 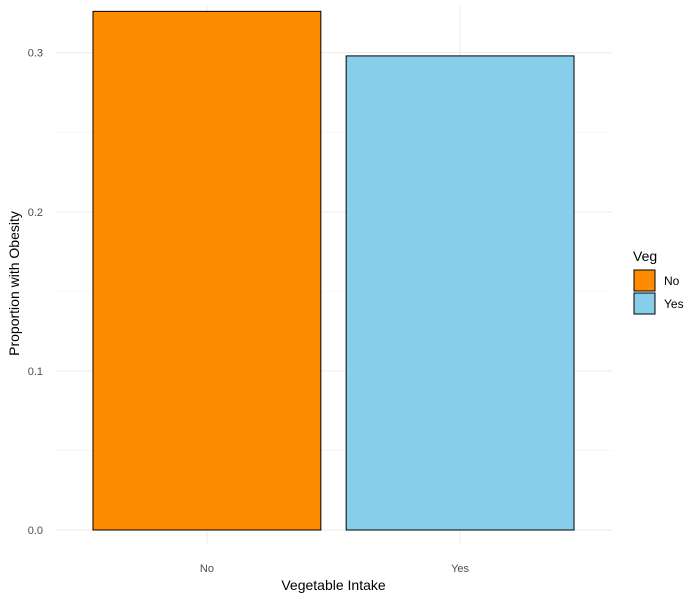 I want to click on y-axis-title: Proportion with Obesity, so click(x=14, y=283).